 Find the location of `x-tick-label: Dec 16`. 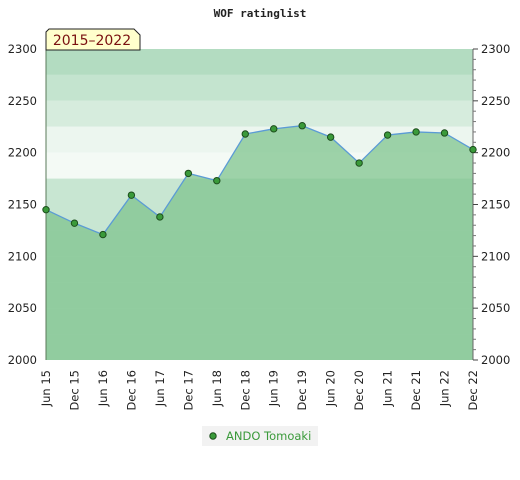

x-tick-label: Dec 16 is located at coordinates (131, 390).